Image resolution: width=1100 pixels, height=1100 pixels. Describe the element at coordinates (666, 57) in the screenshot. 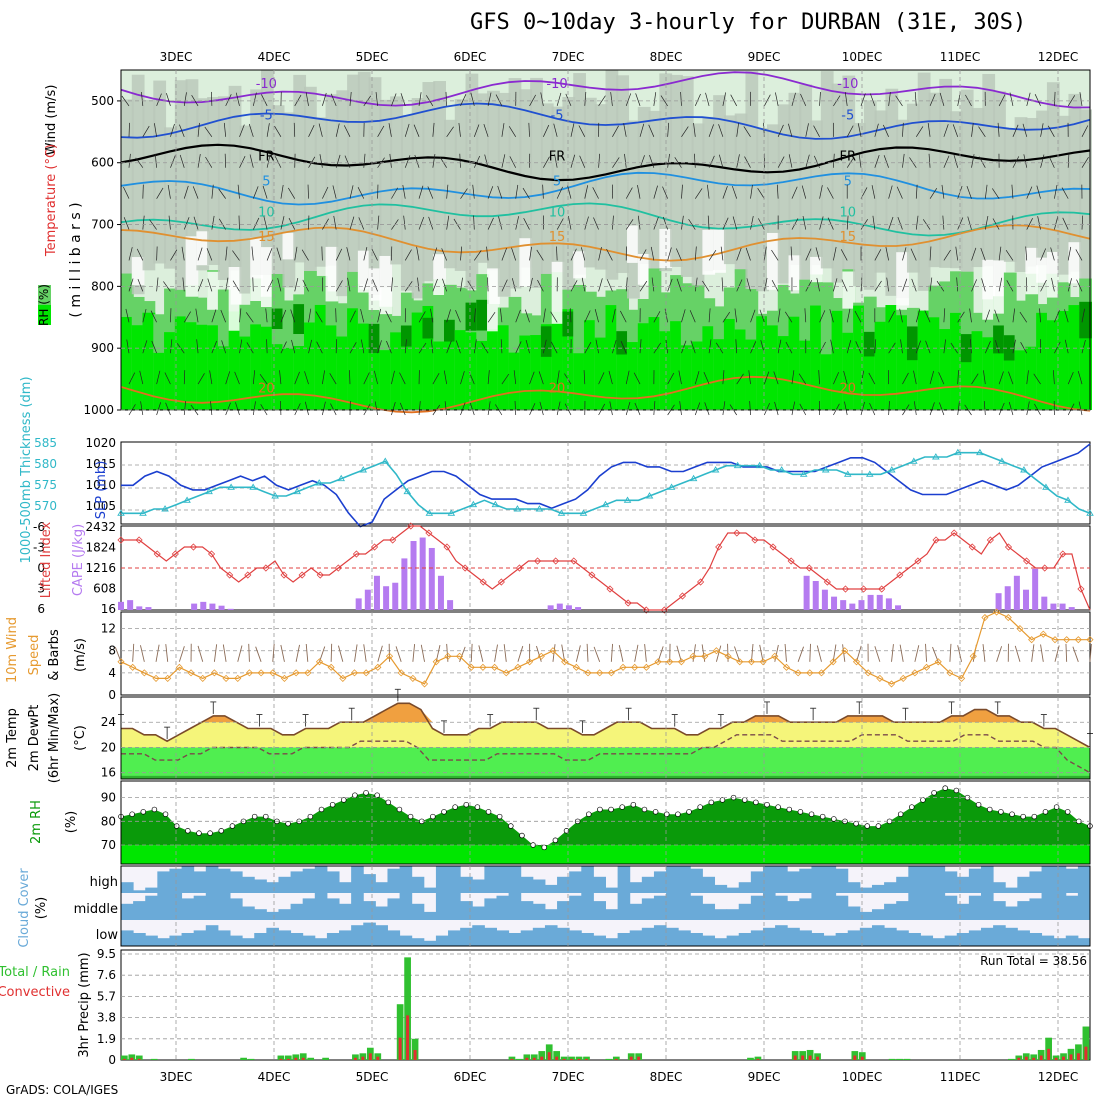

I see `top-date-label: 8DEC` at that location.